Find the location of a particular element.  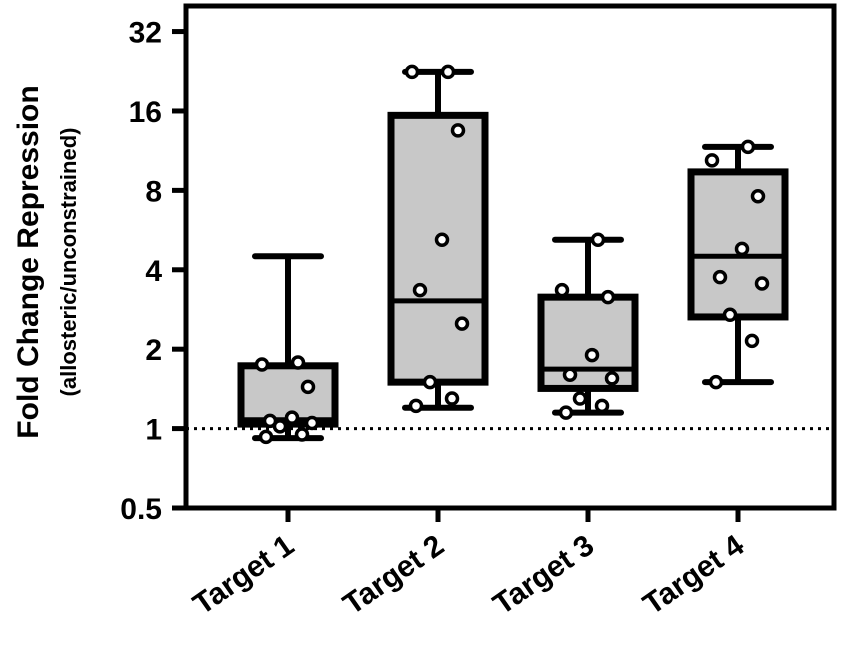

y-tick-label: 16 is located at coordinates (145, 112).